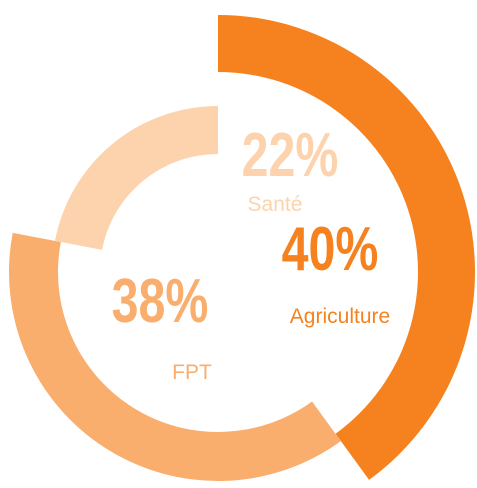 This screenshot has width=477, height=488. I want to click on value-label: 22%, so click(290, 154).